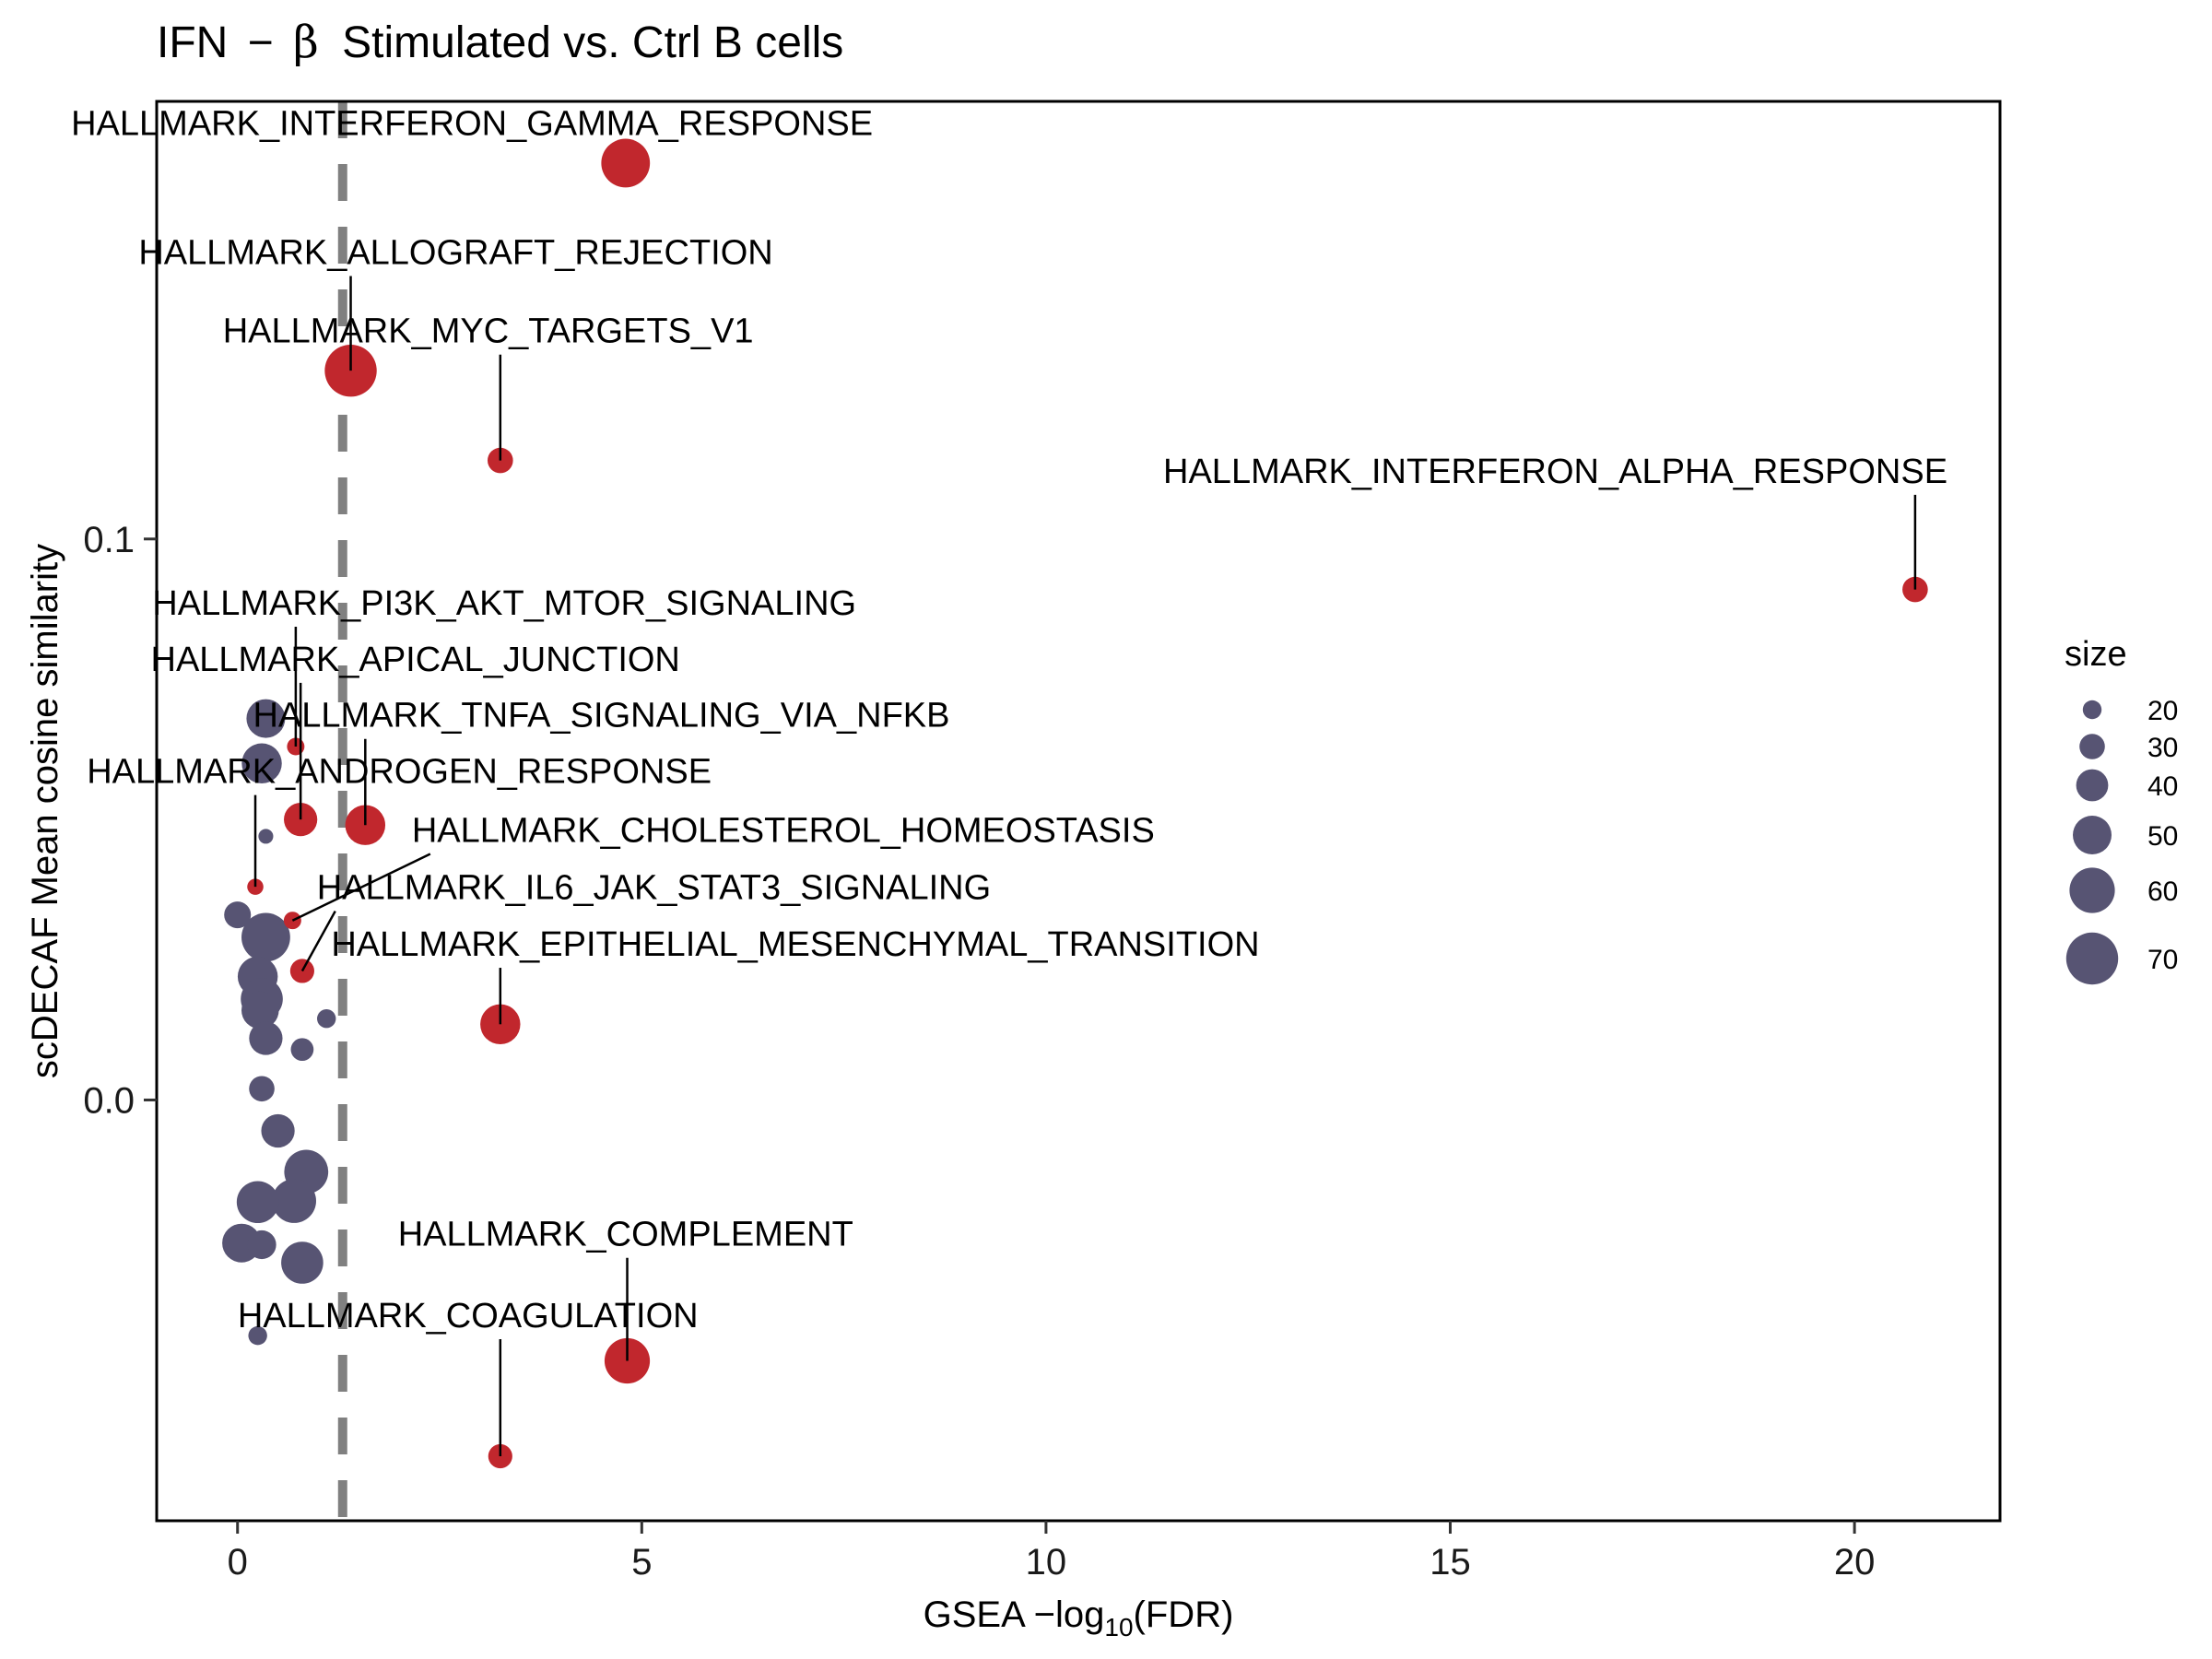 This screenshot has width=2212, height=1659. What do you see at coordinates (415, 660) in the screenshot?
I see `point-label: HALLMARK_APICAL_JUNCTION` at bounding box center [415, 660].